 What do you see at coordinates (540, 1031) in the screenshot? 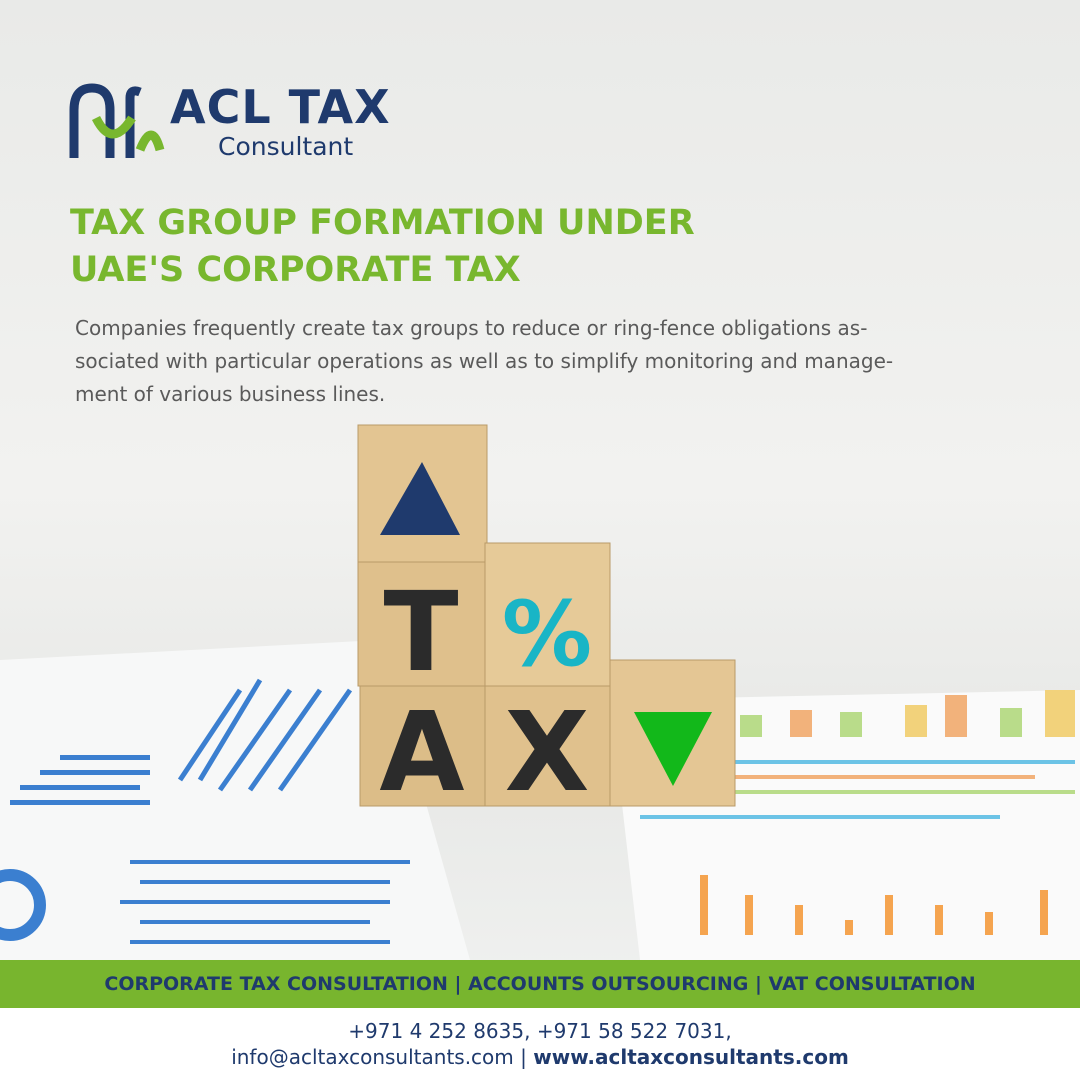
I see `phones: +971 4 252 8635, +971 58 522 7031,` at bounding box center [540, 1031].